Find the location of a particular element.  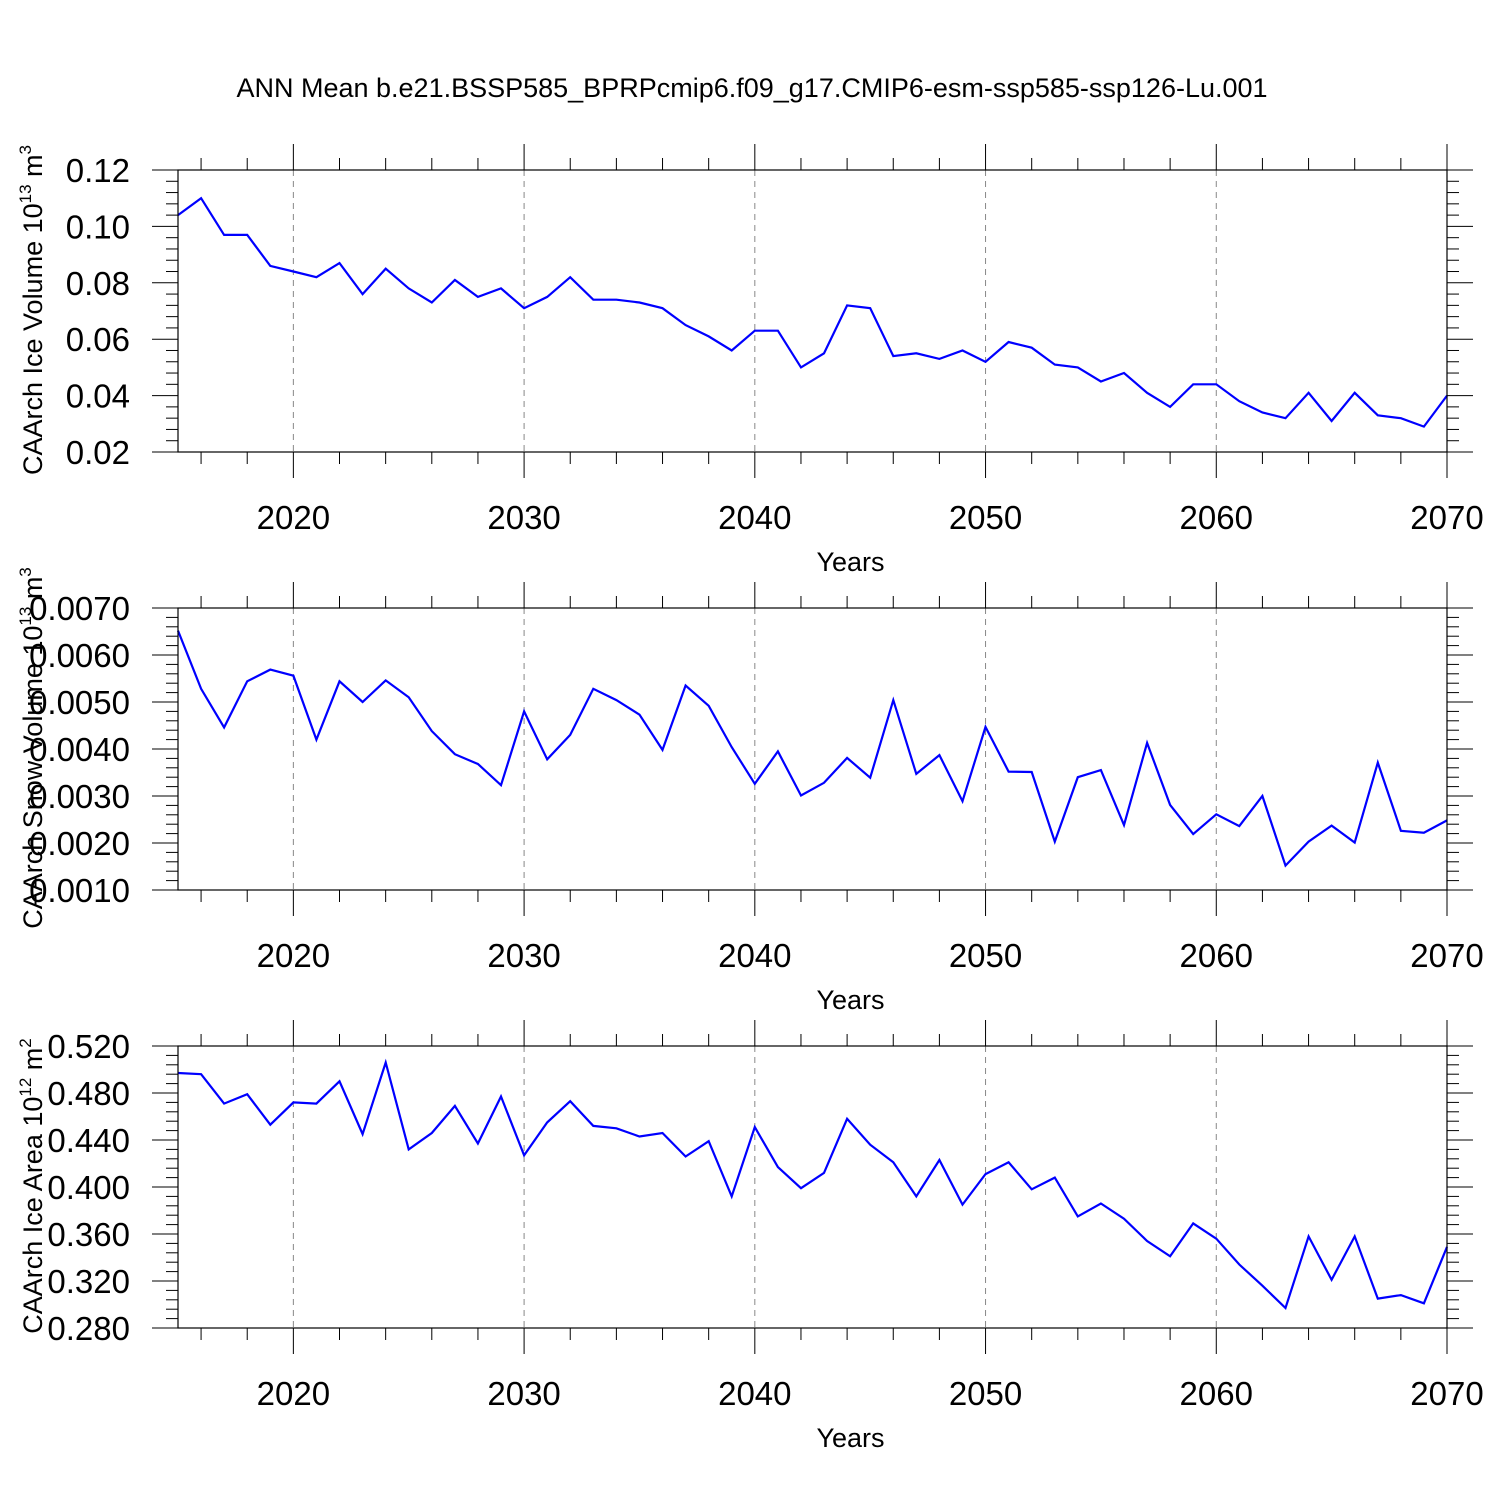

y-tick-label: 0.12 is located at coordinates (98, 170).